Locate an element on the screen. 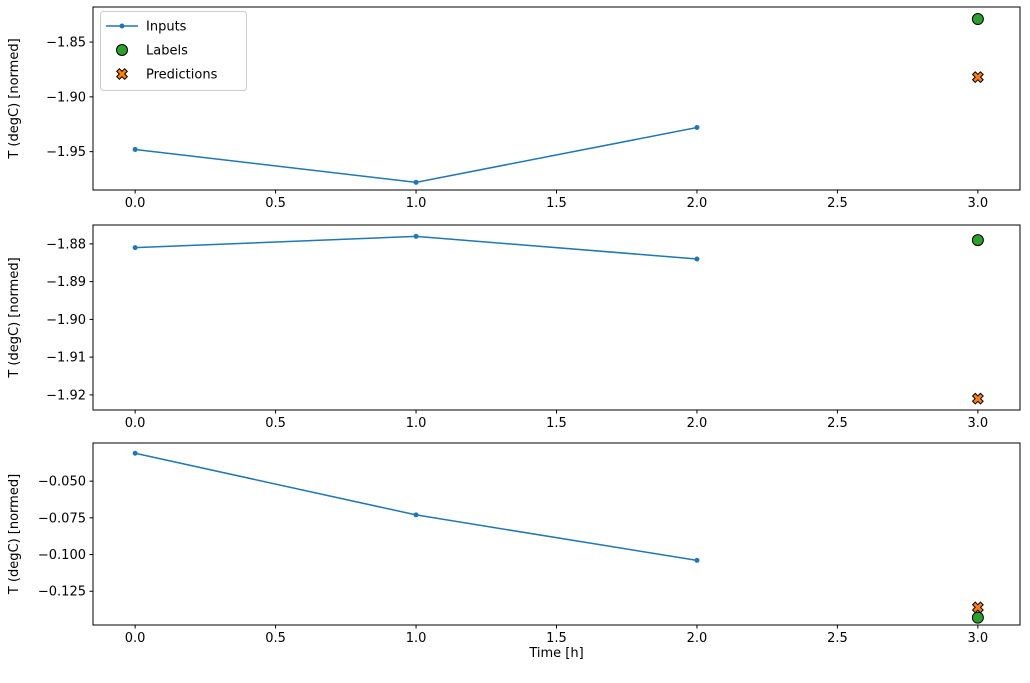  legend-label: Predictions is located at coordinates (182, 75).